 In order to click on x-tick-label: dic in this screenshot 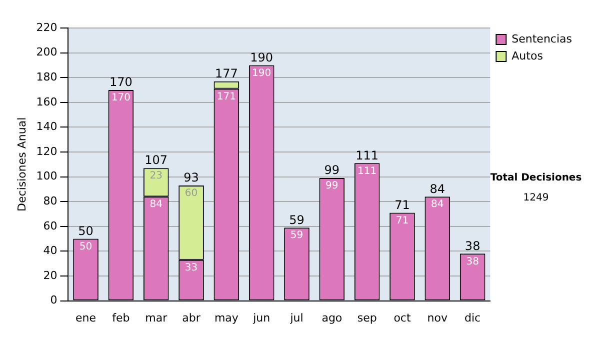, I will do `click(472, 317)`.